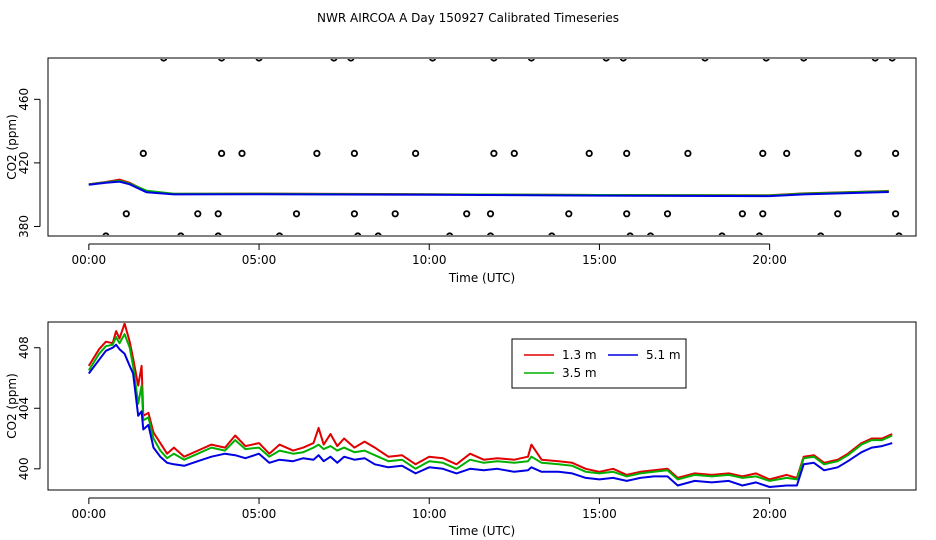 The width and height of the screenshot is (936, 540). Describe the element at coordinates (579, 373) in the screenshot. I see `legend-label-s35: 3.5 m` at that location.